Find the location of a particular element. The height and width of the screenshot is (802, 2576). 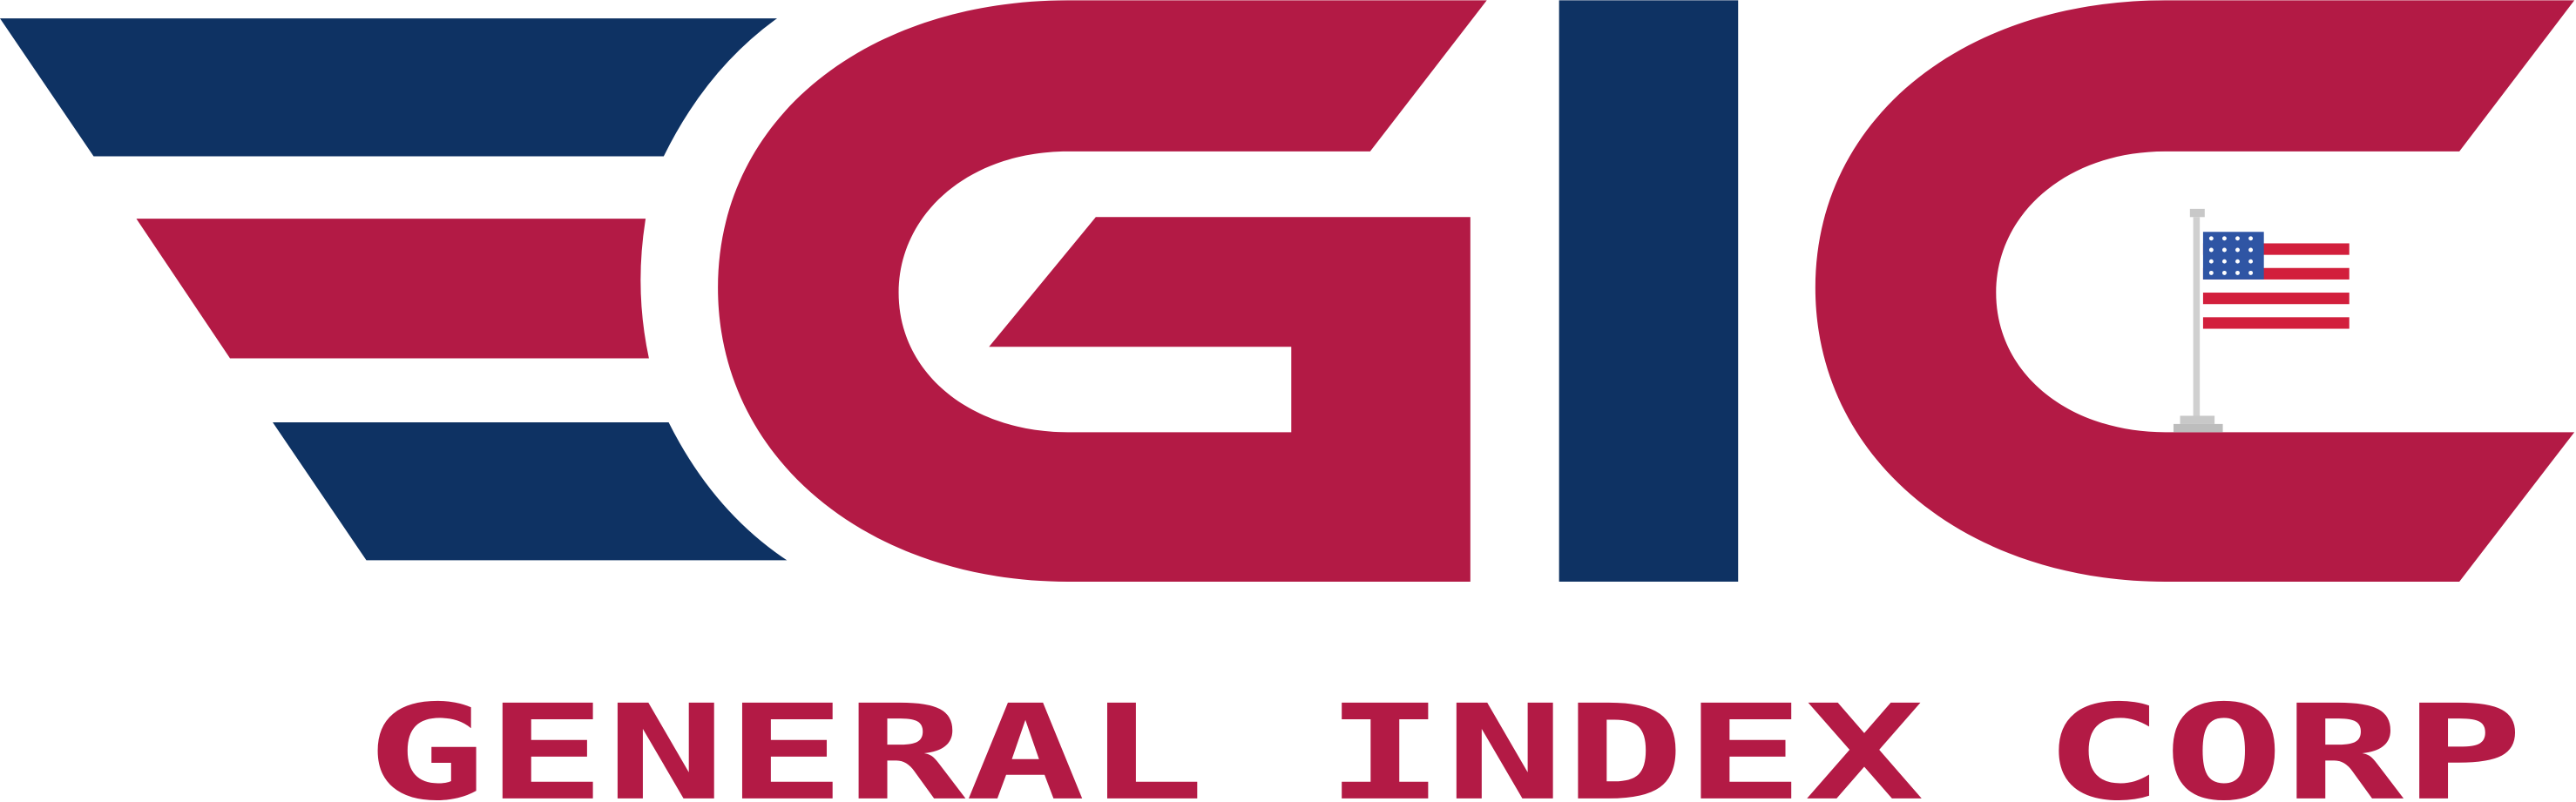

tagline: GENERAL INDEX CORP is located at coordinates (1445, 740).